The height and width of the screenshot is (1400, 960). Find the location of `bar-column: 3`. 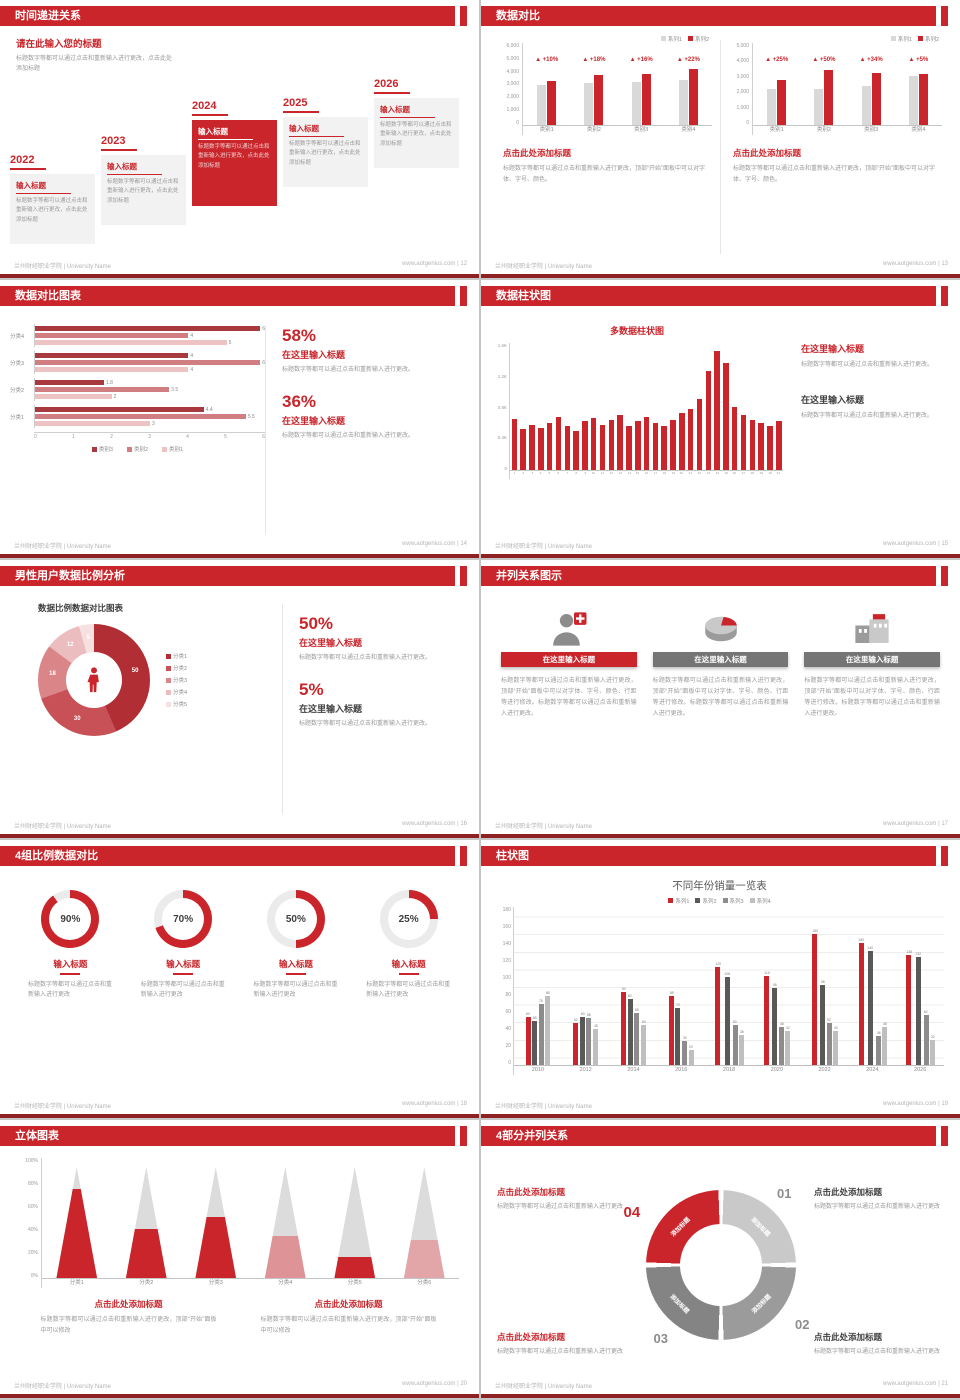

bar-column: 3 is located at coordinates (532, 411).